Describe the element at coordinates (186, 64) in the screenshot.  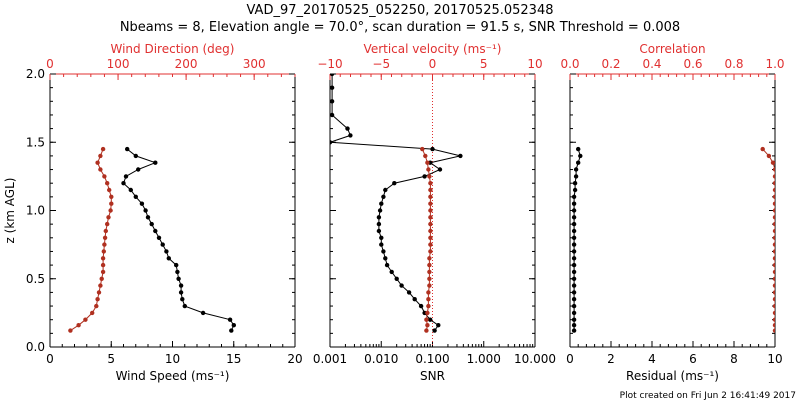
I see `top-tick-label: 200` at that location.